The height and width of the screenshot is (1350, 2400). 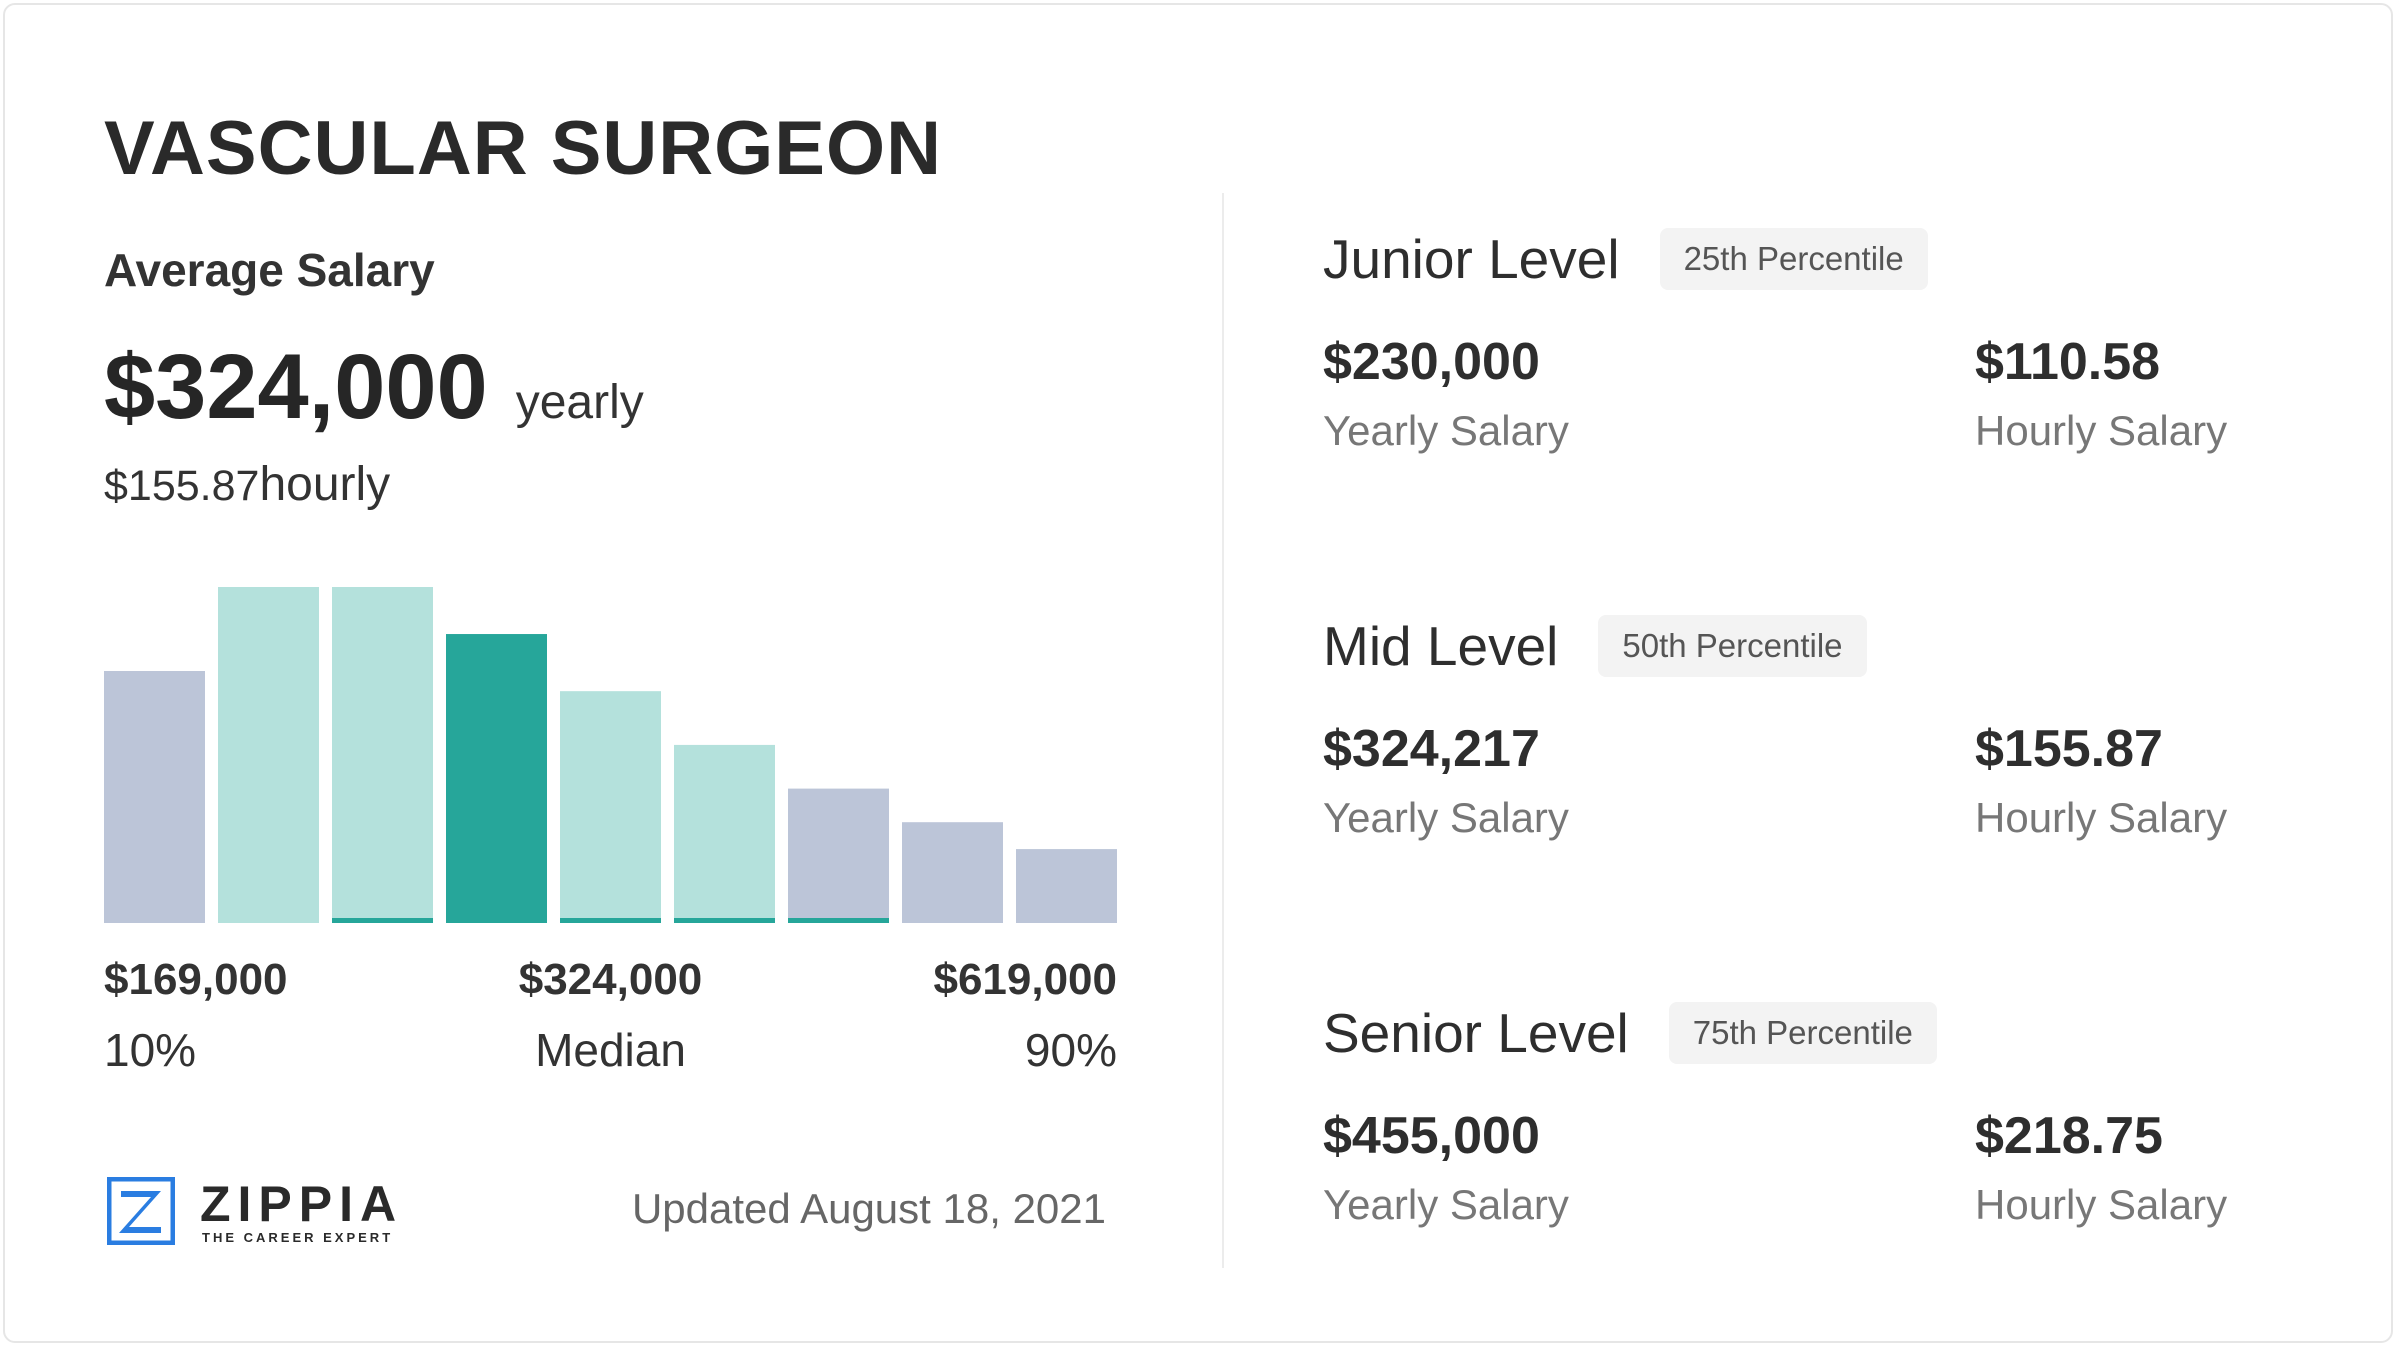 I want to click on hourly-unit: hourly, so click(x=325, y=484).